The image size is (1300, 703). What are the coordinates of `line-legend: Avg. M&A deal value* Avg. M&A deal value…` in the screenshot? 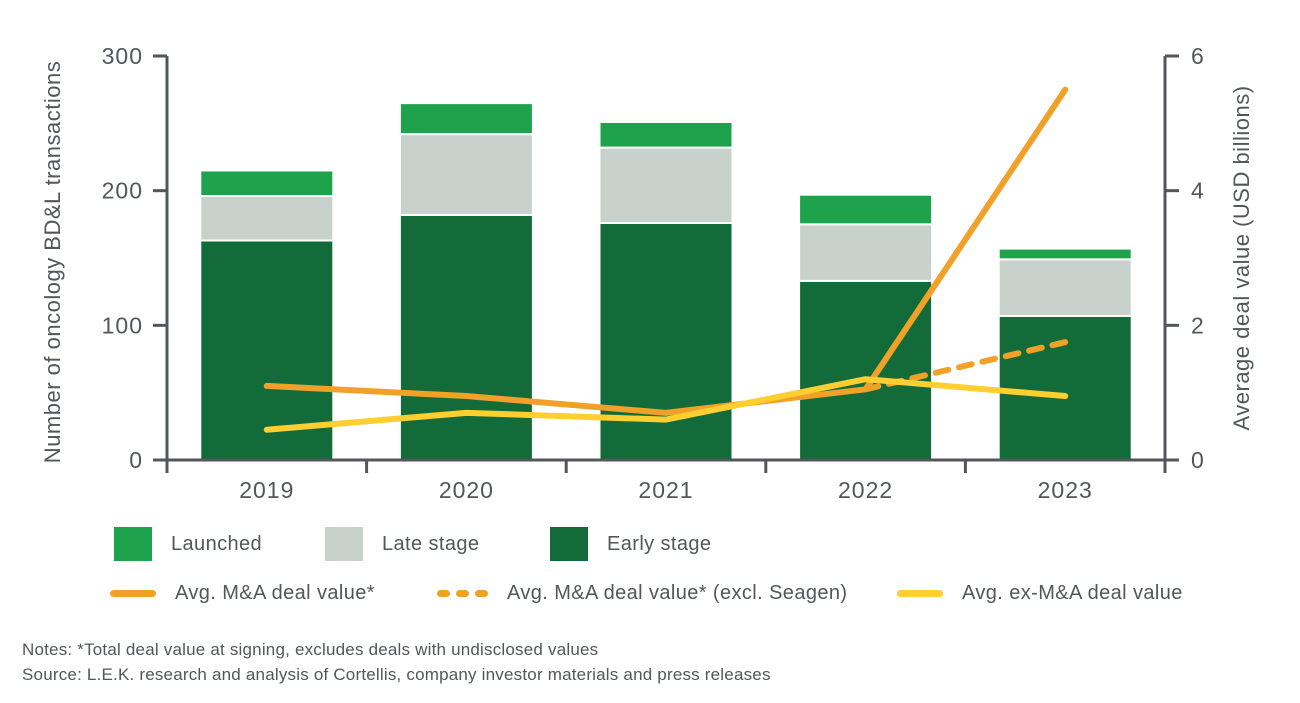 It's located at (650, 602).